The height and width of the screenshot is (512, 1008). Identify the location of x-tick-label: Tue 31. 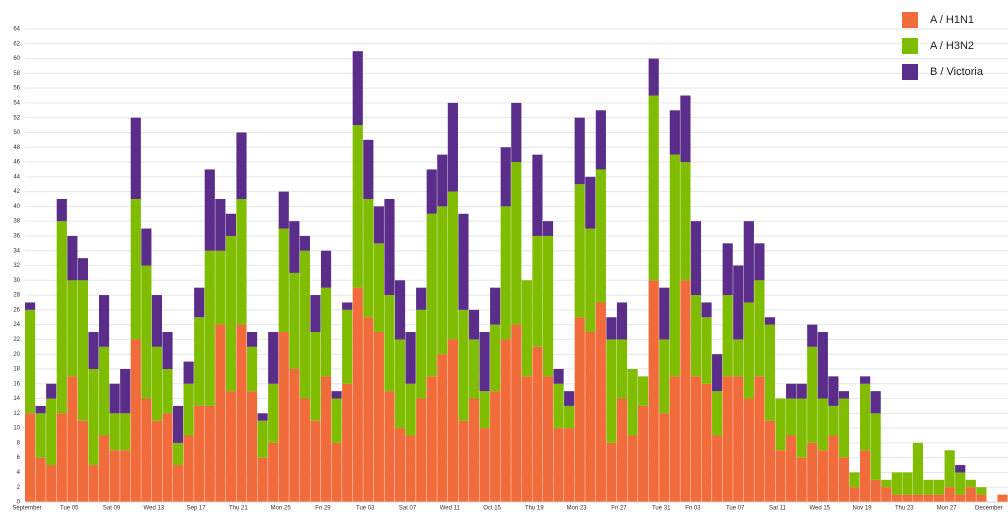
(661, 509).